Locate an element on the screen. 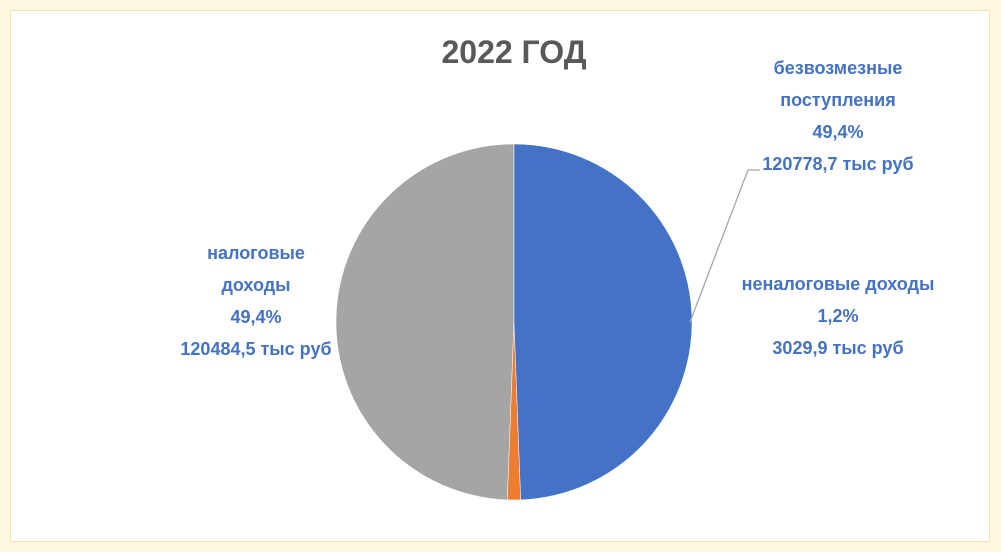 The image size is (1001, 552). amount-label: 120778,7 тыс руб is located at coordinates (838, 164).